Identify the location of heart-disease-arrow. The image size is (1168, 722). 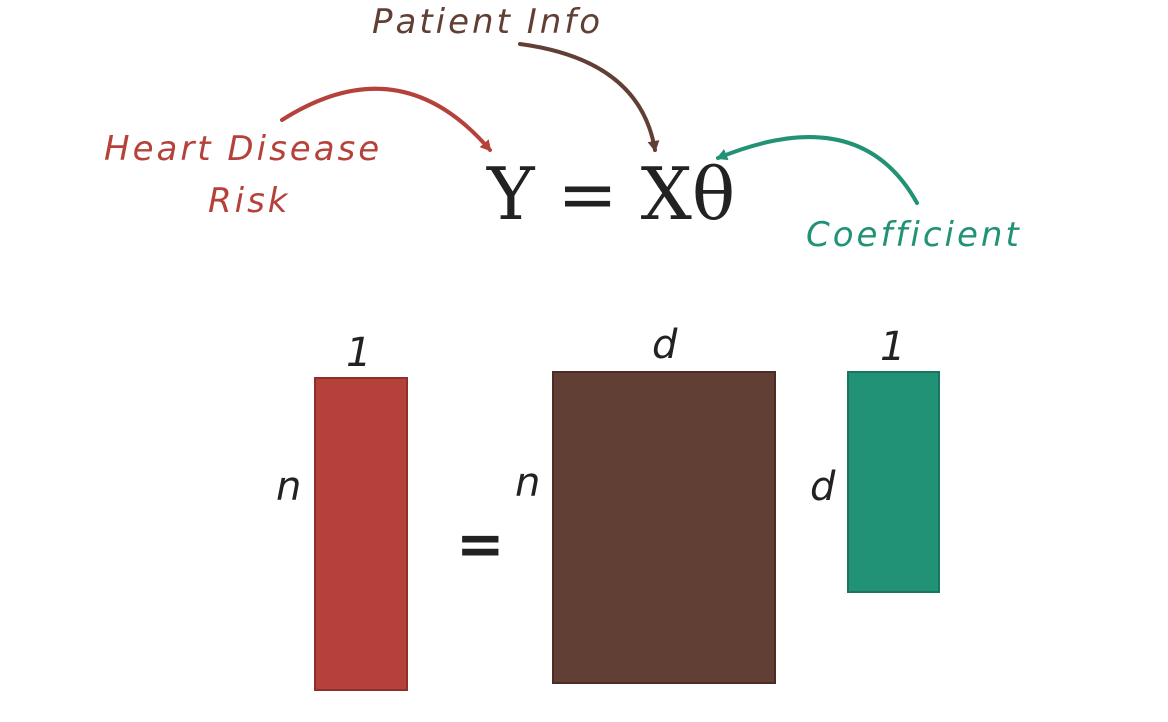
(386, 119).